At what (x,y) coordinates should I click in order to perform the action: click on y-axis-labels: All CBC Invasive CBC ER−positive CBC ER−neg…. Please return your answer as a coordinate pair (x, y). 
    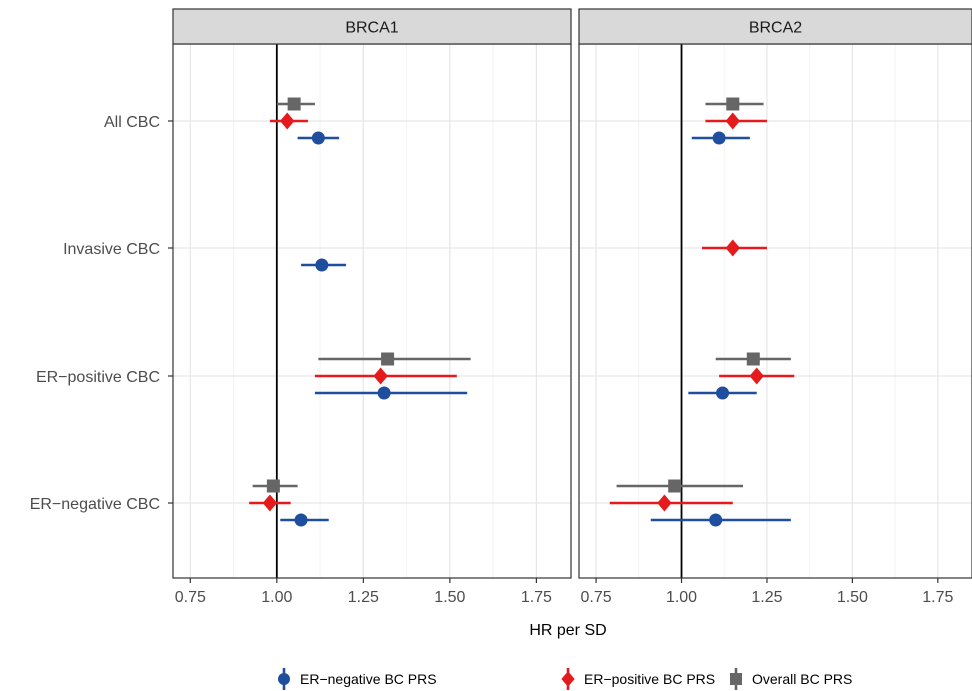
    Looking at the image, I should click on (101, 313).